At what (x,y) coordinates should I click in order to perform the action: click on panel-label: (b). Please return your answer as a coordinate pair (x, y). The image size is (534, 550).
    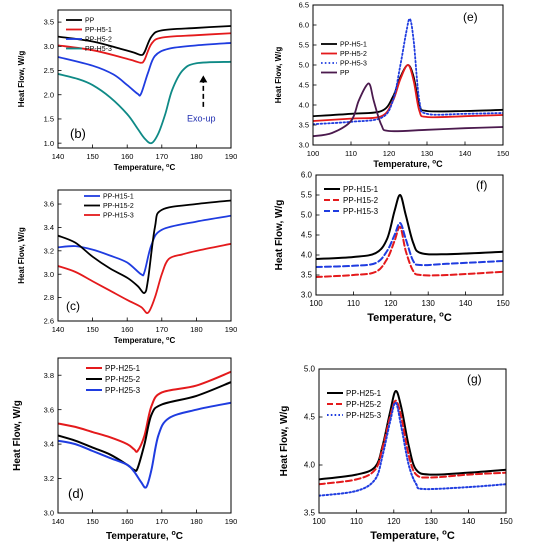
    Looking at the image, I should click on (78, 133).